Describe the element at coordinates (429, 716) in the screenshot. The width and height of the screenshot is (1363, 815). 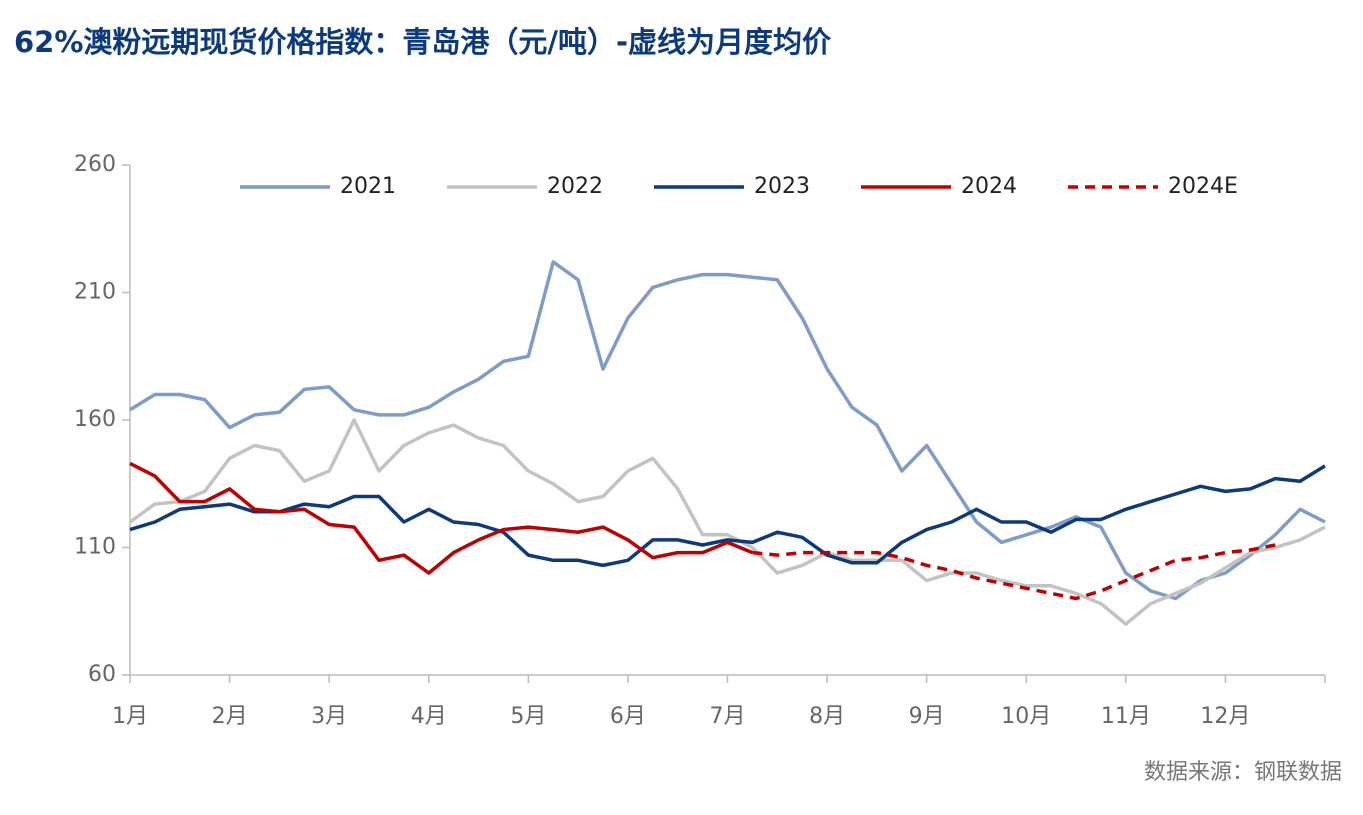
I see `x-tick-label: 4月` at that location.